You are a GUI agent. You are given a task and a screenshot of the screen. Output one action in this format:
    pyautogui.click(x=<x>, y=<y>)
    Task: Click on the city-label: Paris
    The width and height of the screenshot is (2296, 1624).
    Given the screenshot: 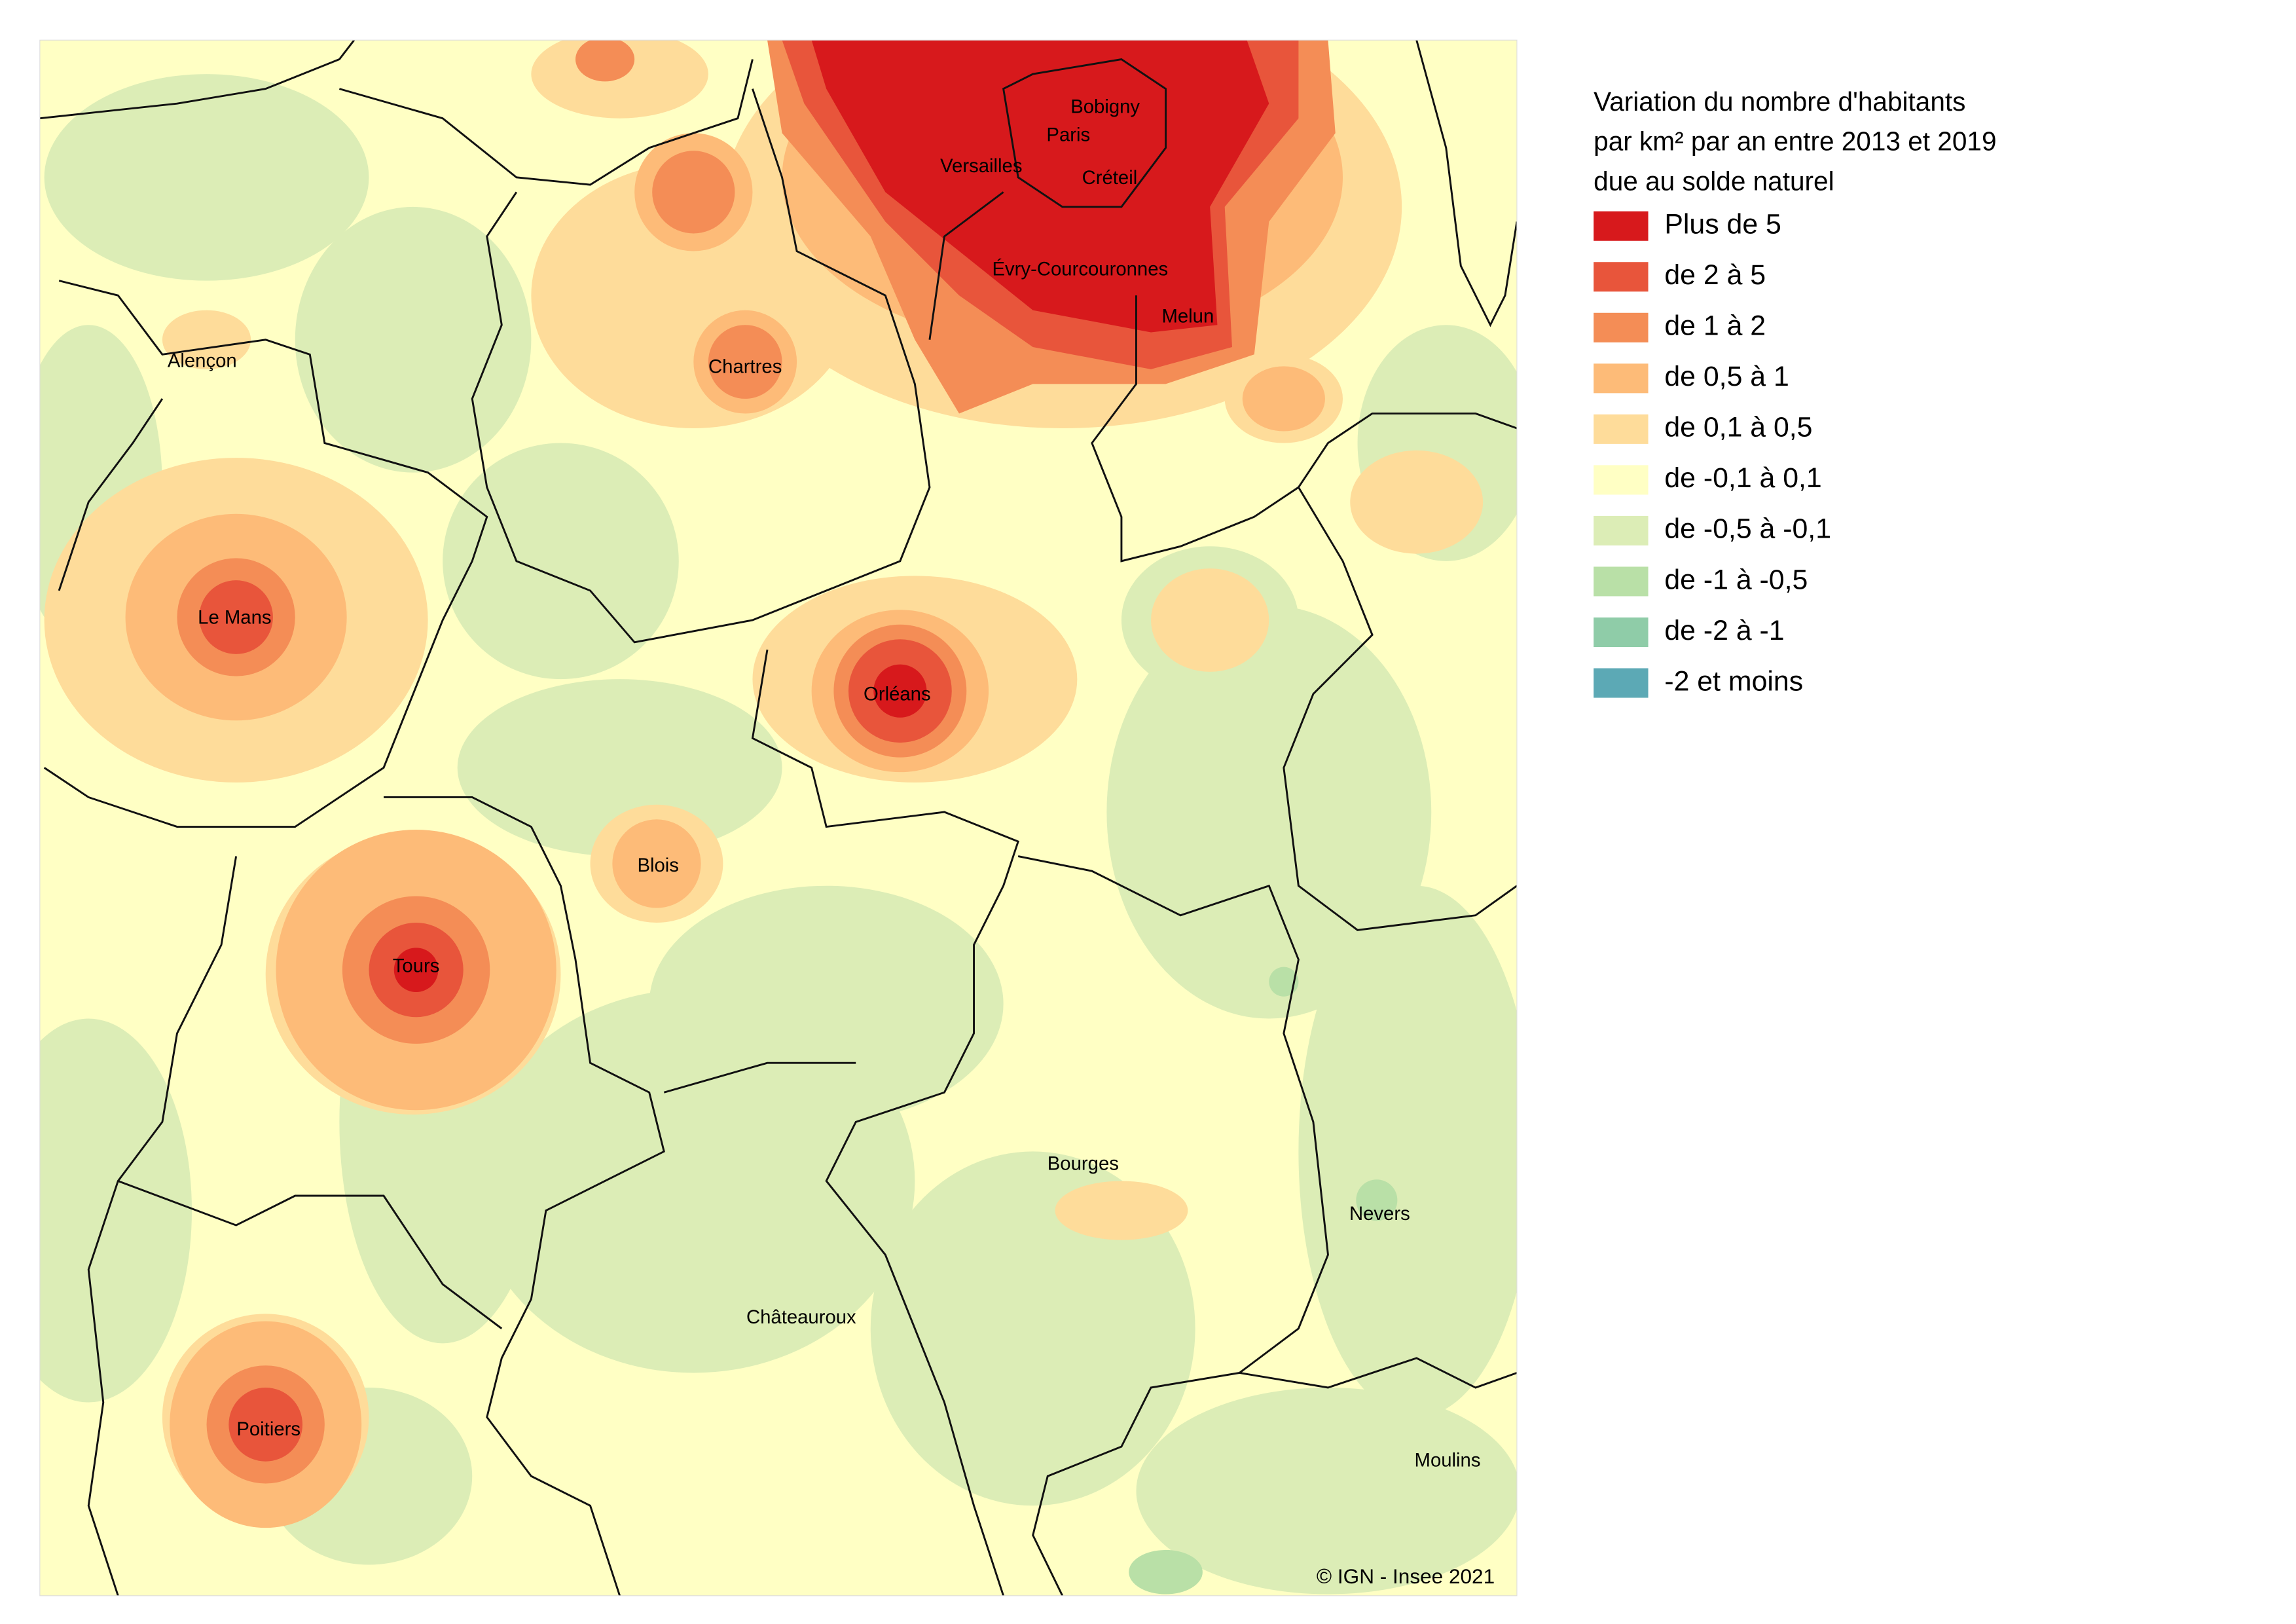 What is the action you would take?
    pyautogui.click(x=1068, y=134)
    